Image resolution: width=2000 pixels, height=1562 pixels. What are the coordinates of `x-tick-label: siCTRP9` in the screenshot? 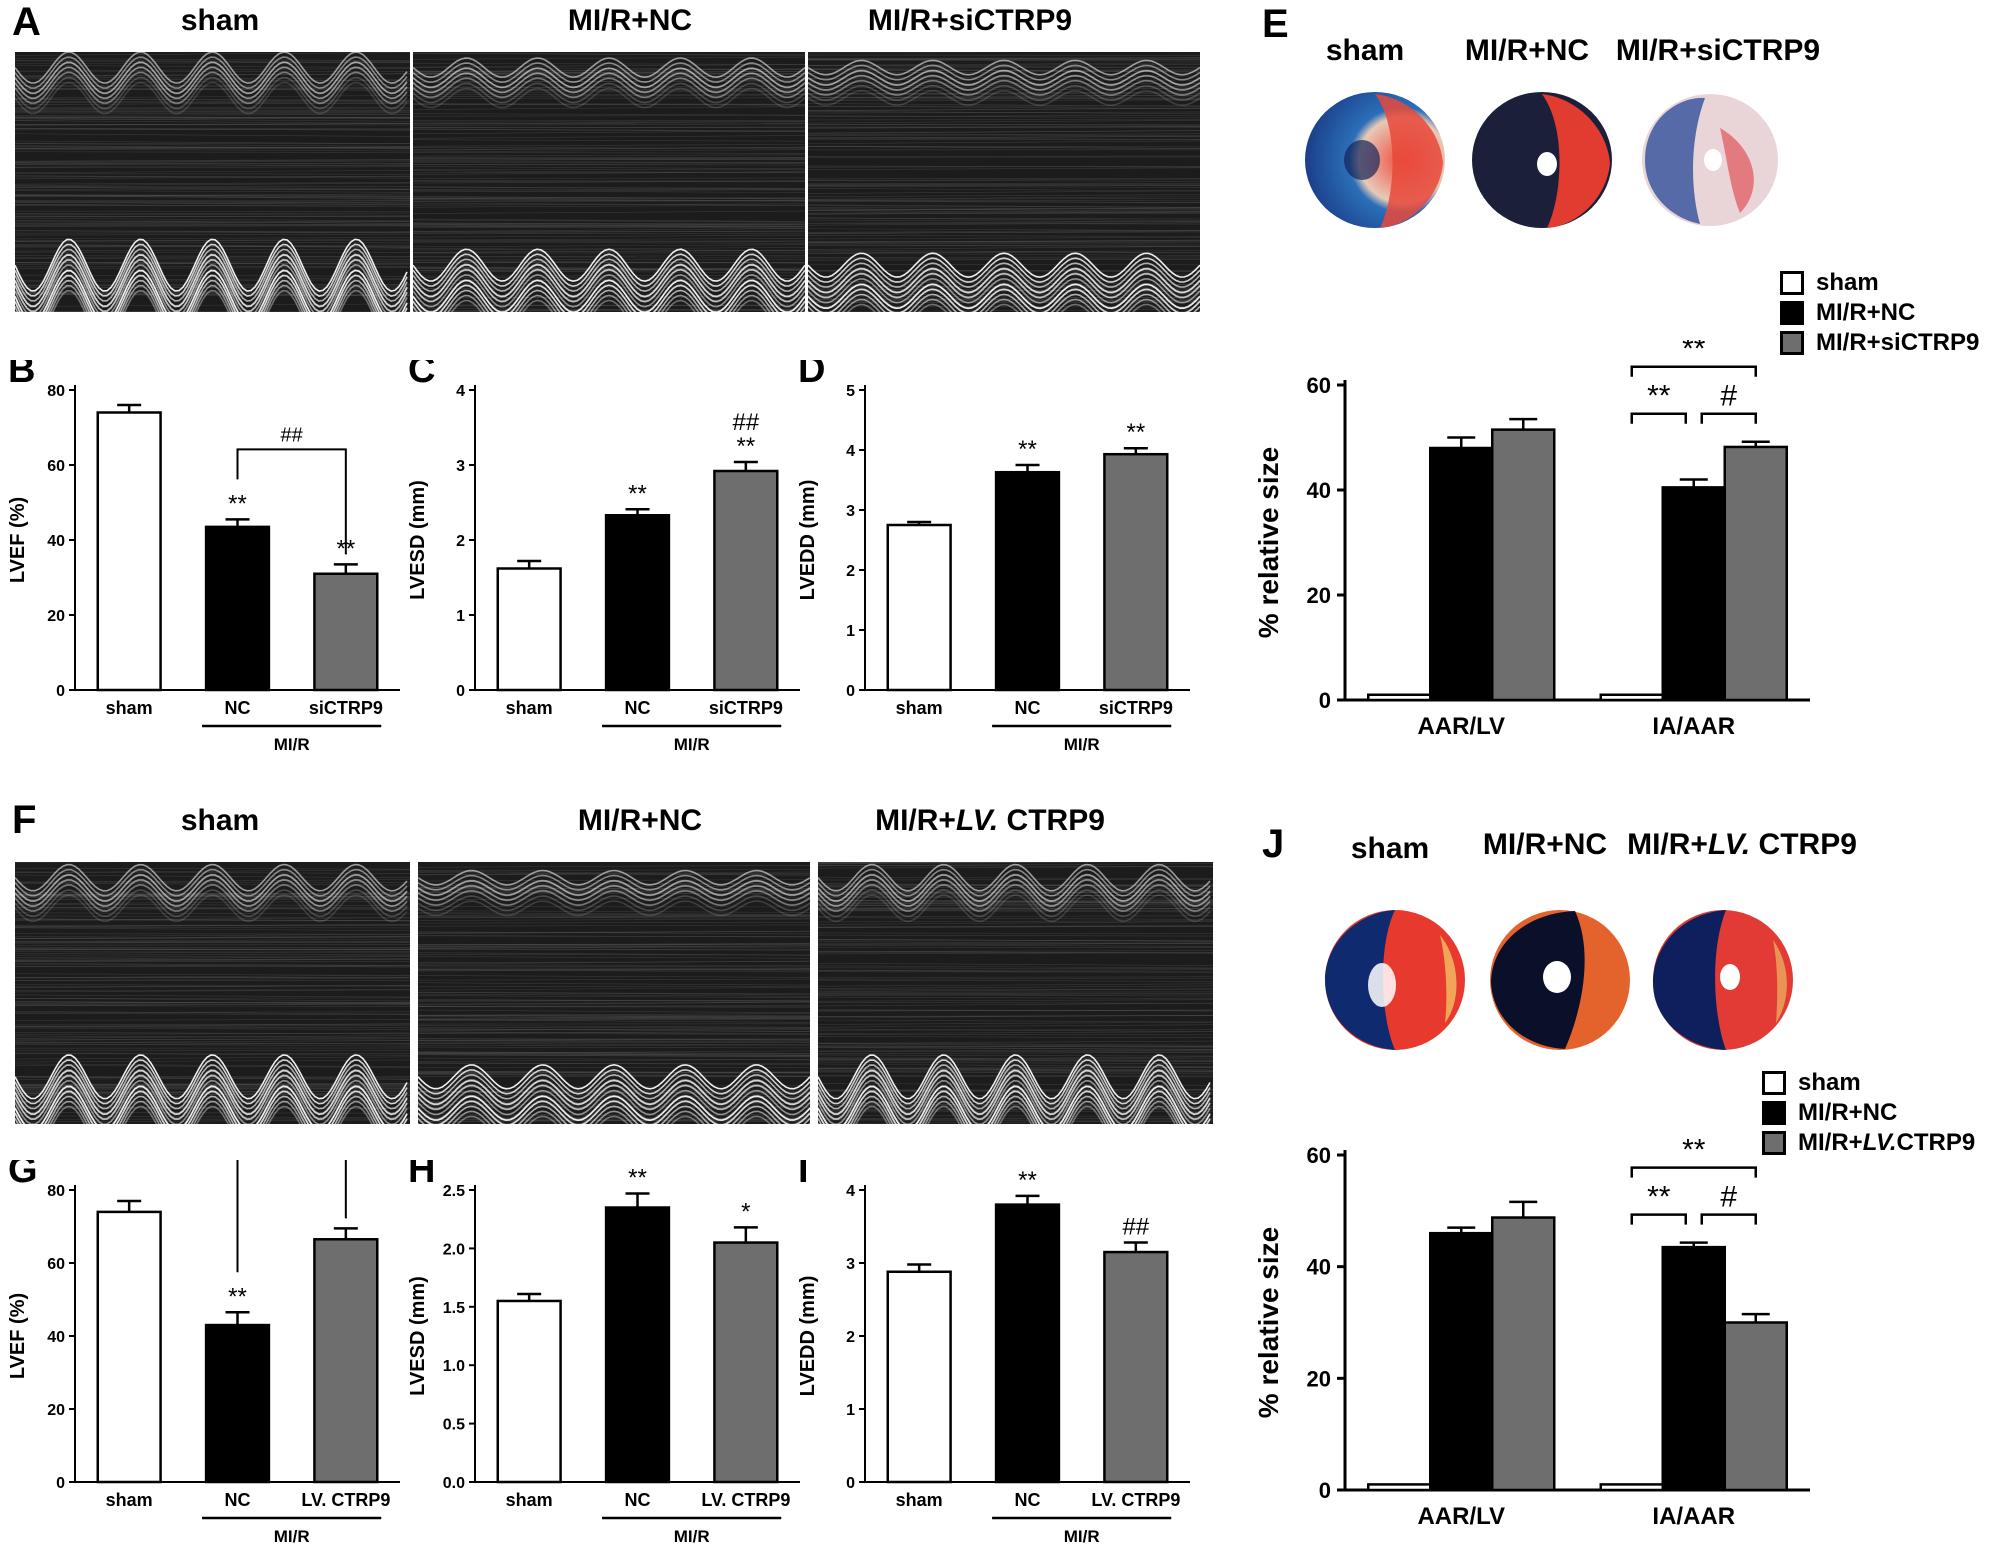 It's located at (1136, 708).